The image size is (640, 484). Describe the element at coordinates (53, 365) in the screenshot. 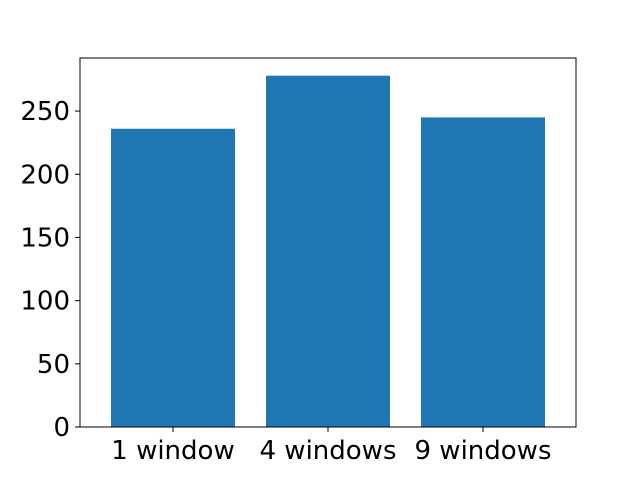

I see `y-tick-label: 50` at that location.